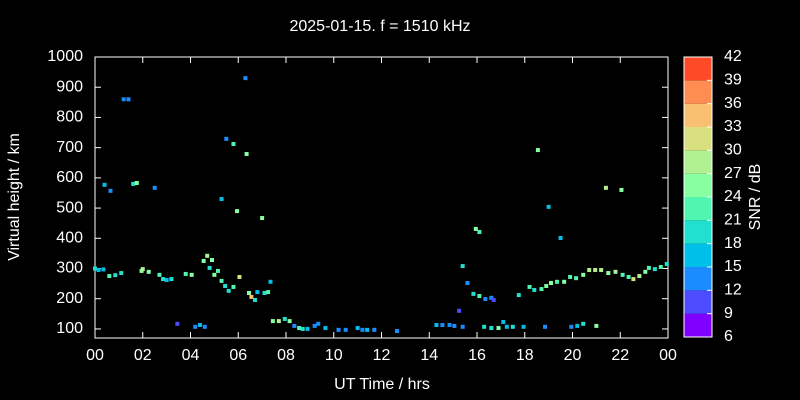  Describe the element at coordinates (95, 355) in the screenshot. I see `x-tick-label: 00` at that location.